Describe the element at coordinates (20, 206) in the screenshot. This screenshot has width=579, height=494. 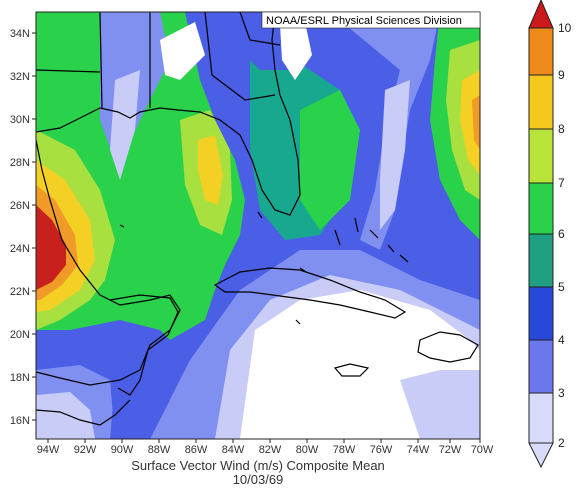
I see `lat-label-26n: 26N` at that location.